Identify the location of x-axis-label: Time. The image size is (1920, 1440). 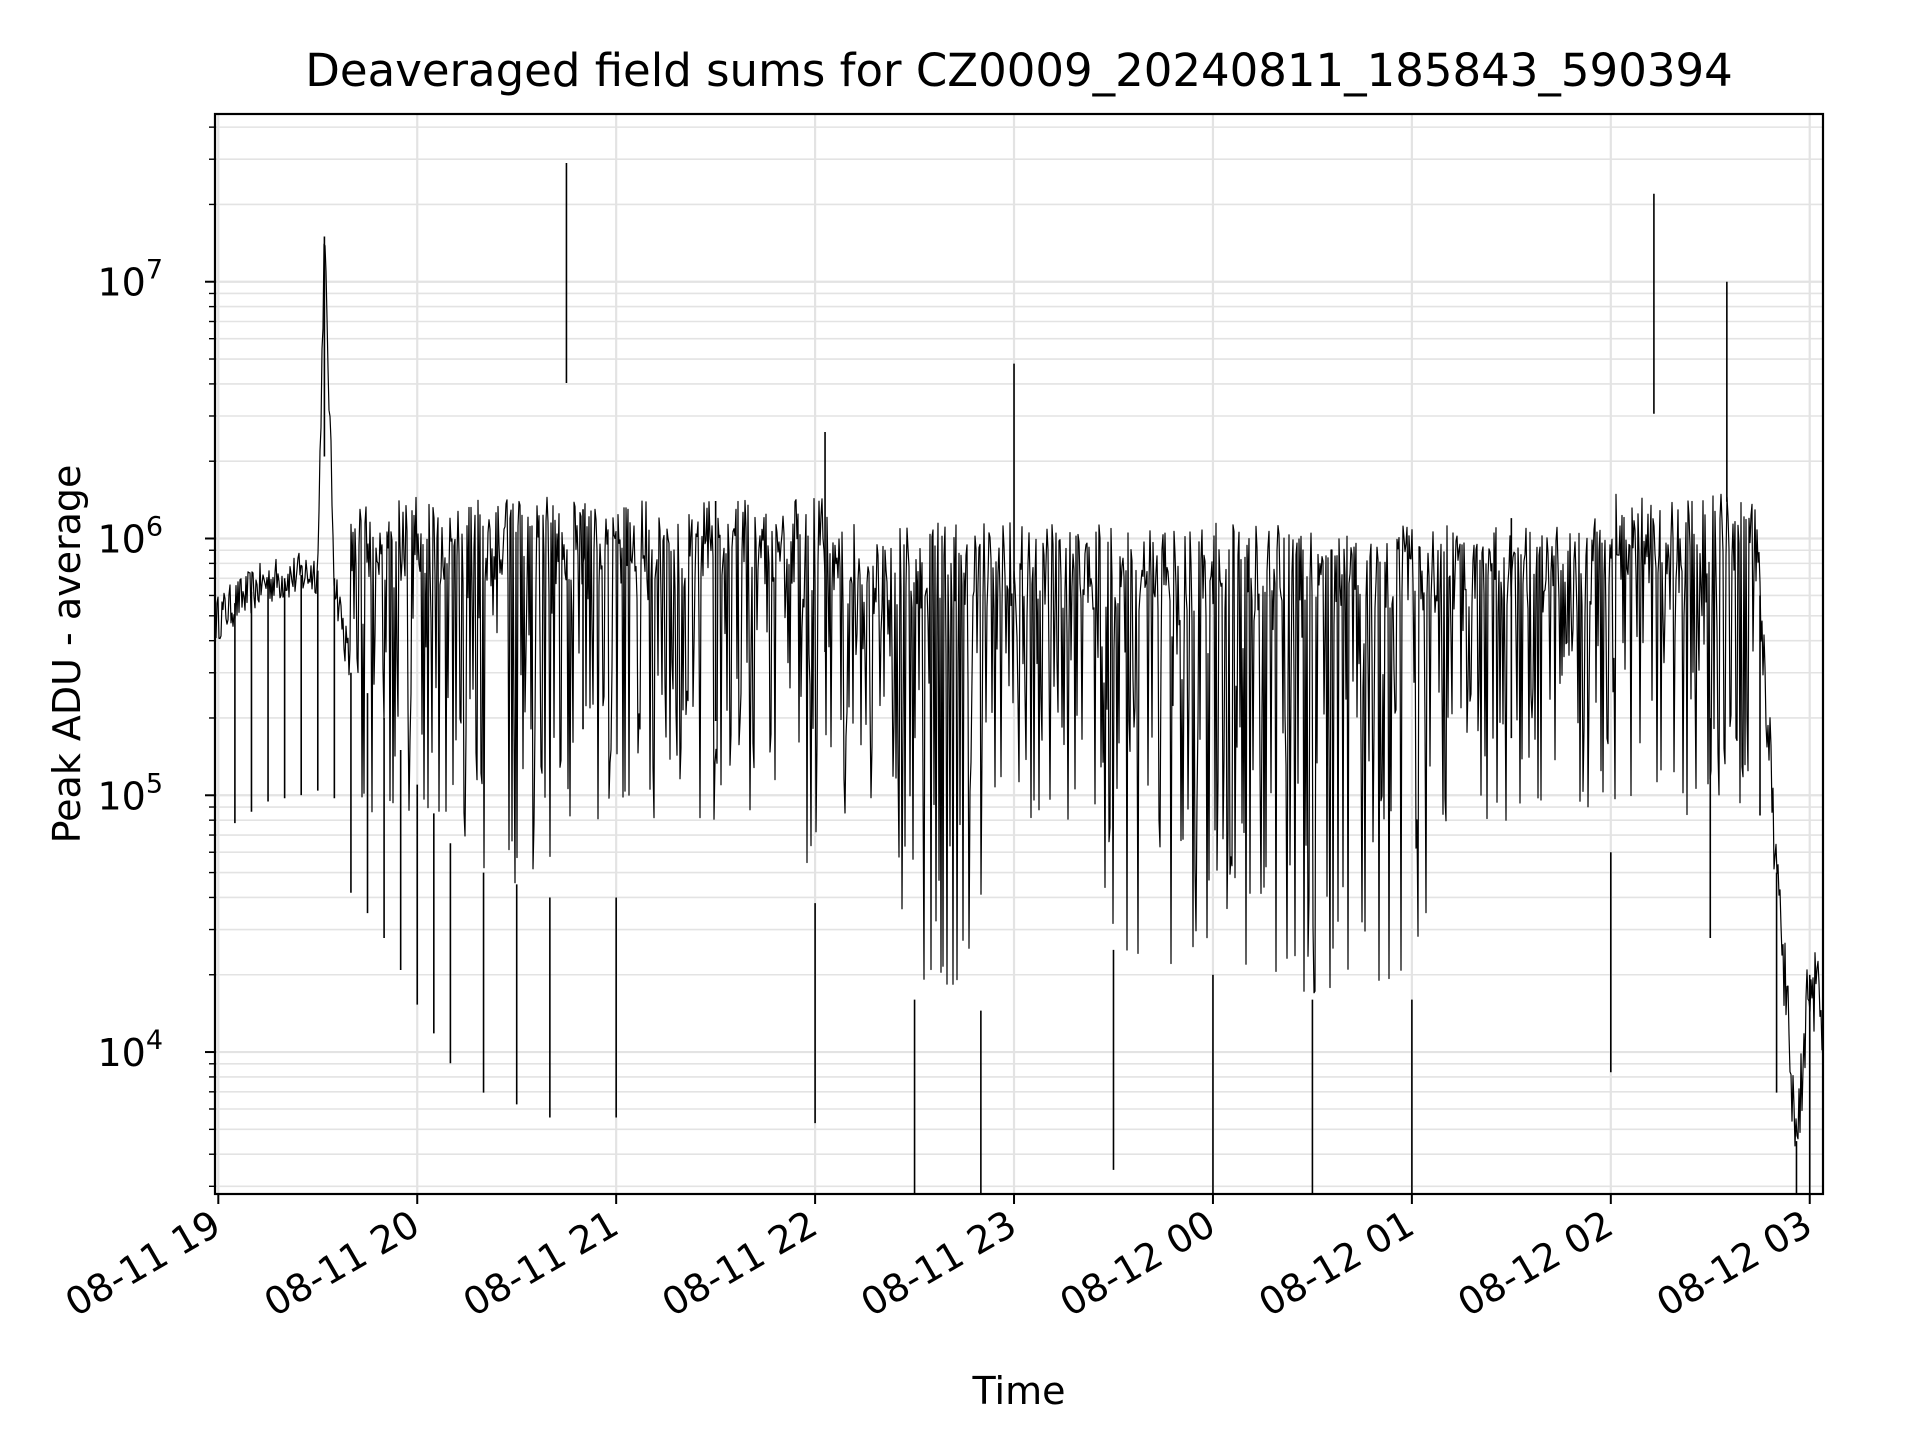
(1019, 1391).